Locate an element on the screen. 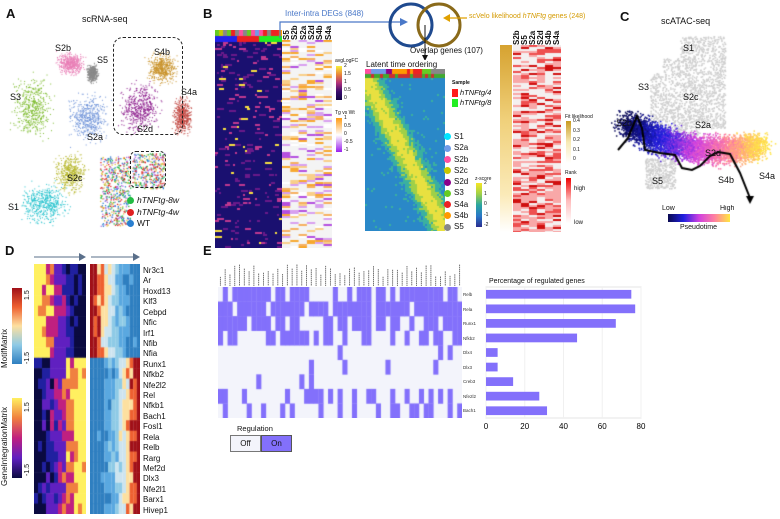 The width and height of the screenshot is (780, 519). cluster-legend-b: S1 S2a S2b S2c S2d S3 S4a S4b S5 is located at coordinates (456, 182).